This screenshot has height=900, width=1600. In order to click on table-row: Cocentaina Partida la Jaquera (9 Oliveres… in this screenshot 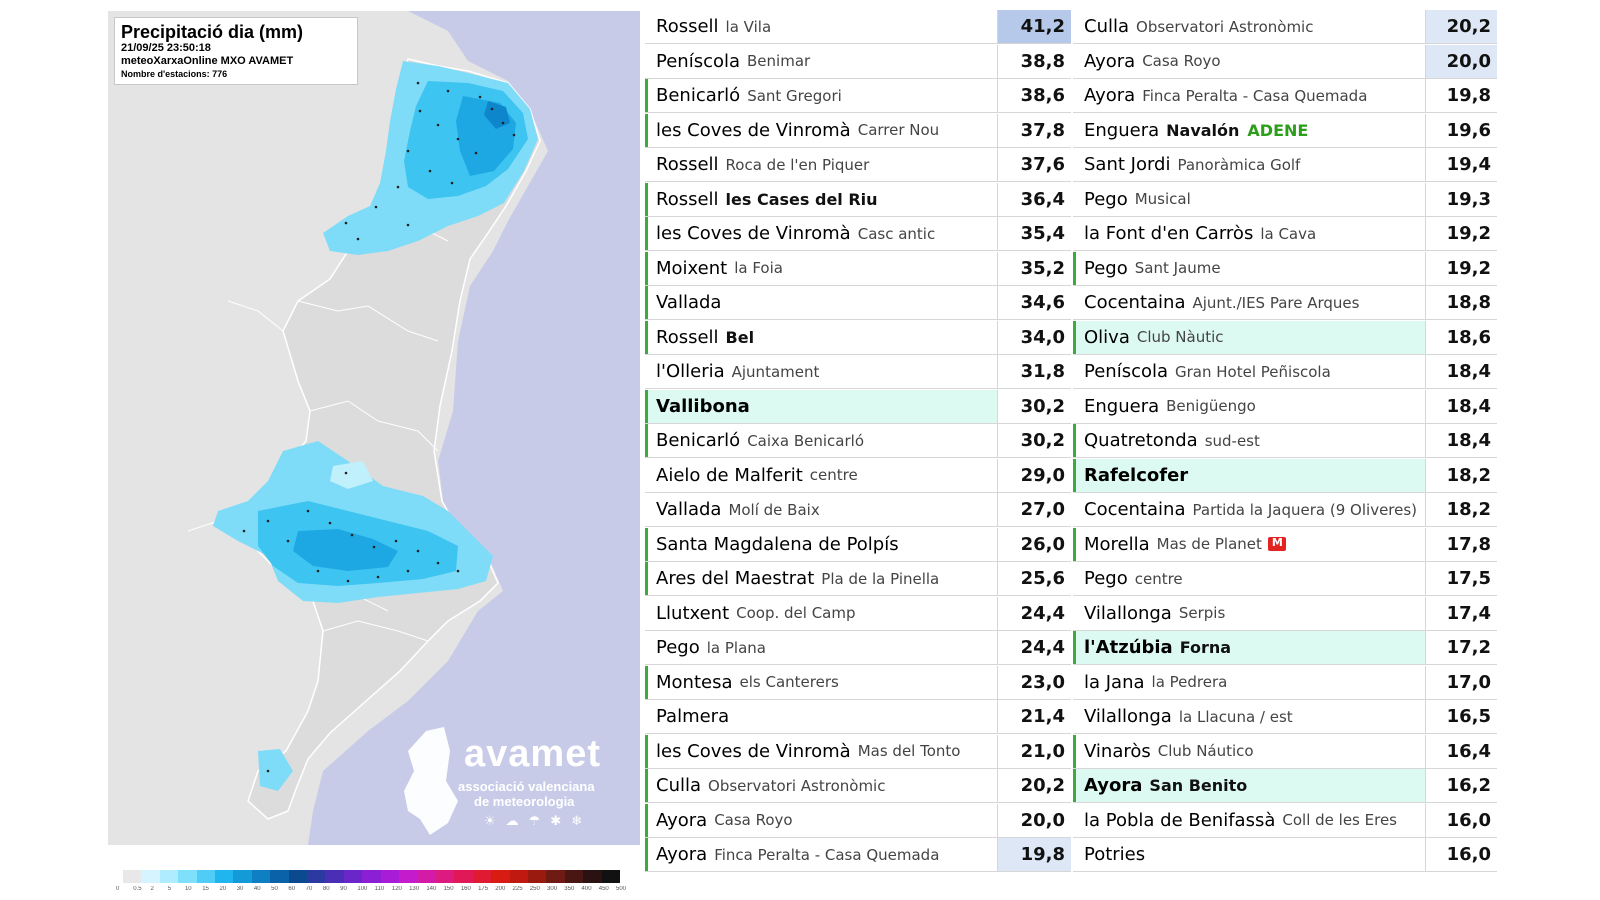, I will do `click(1285, 510)`.